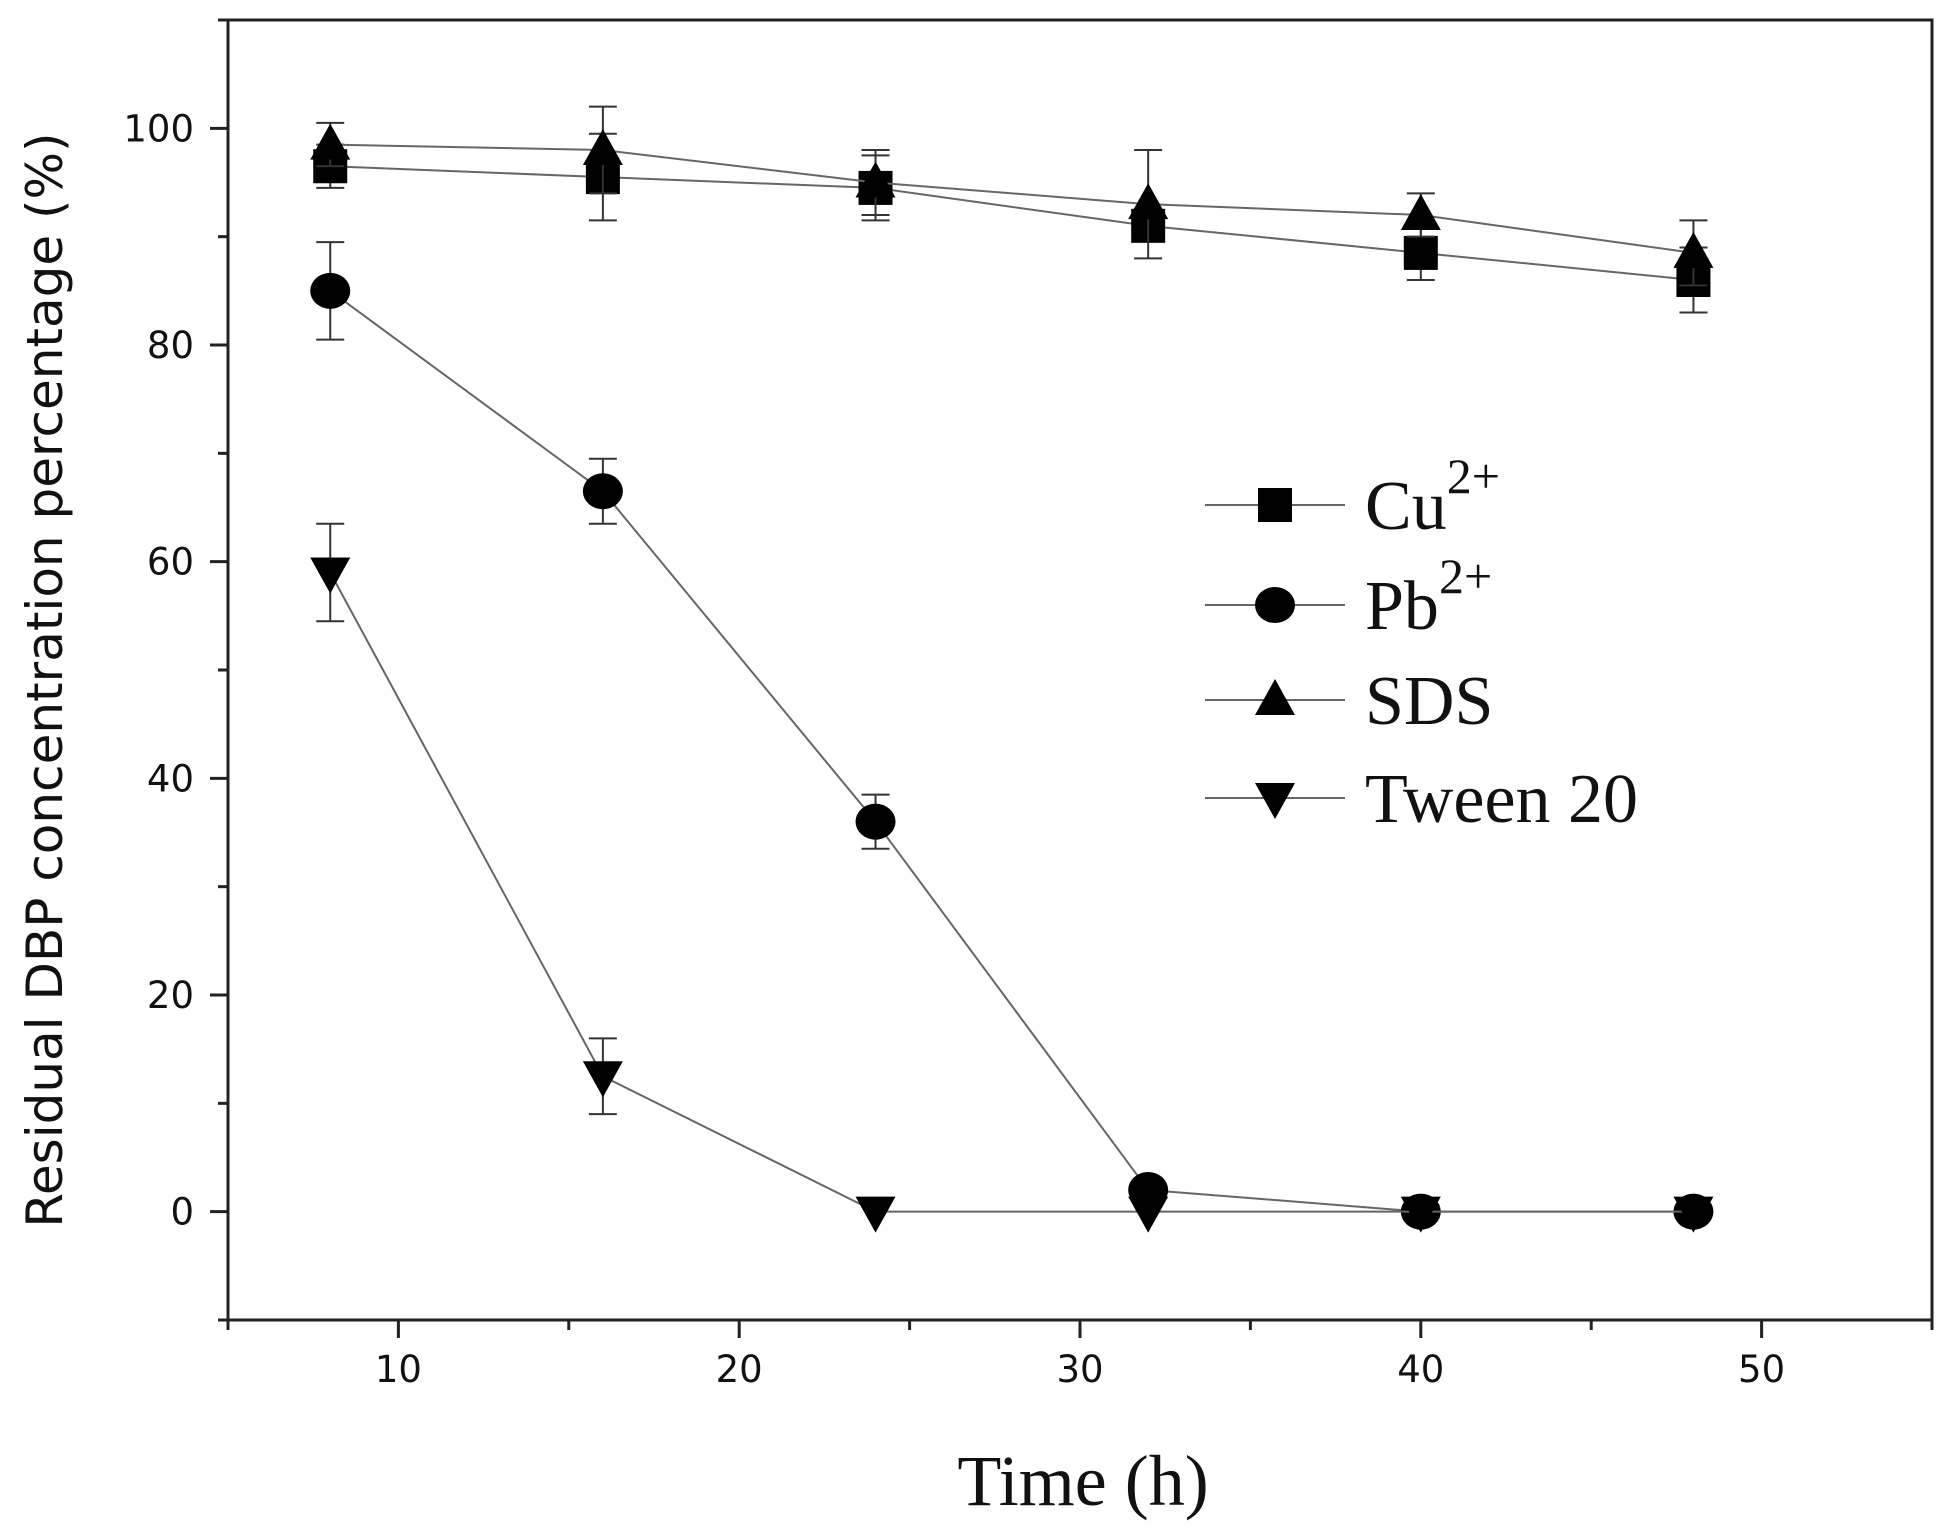 This screenshot has width=1942, height=1528. What do you see at coordinates (1432, 496) in the screenshot?
I see `legend-label-cu: Cu2+` at bounding box center [1432, 496].